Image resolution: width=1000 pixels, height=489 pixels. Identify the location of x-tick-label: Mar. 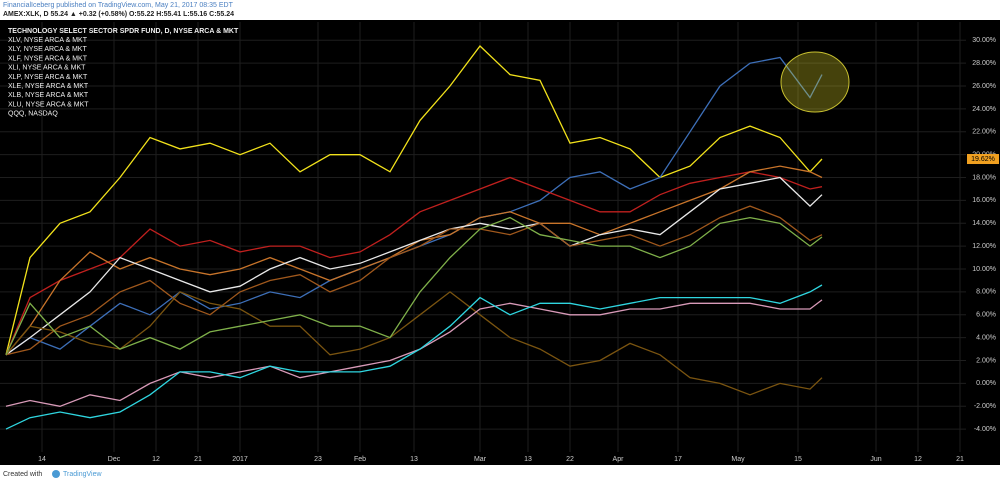
(480, 459).